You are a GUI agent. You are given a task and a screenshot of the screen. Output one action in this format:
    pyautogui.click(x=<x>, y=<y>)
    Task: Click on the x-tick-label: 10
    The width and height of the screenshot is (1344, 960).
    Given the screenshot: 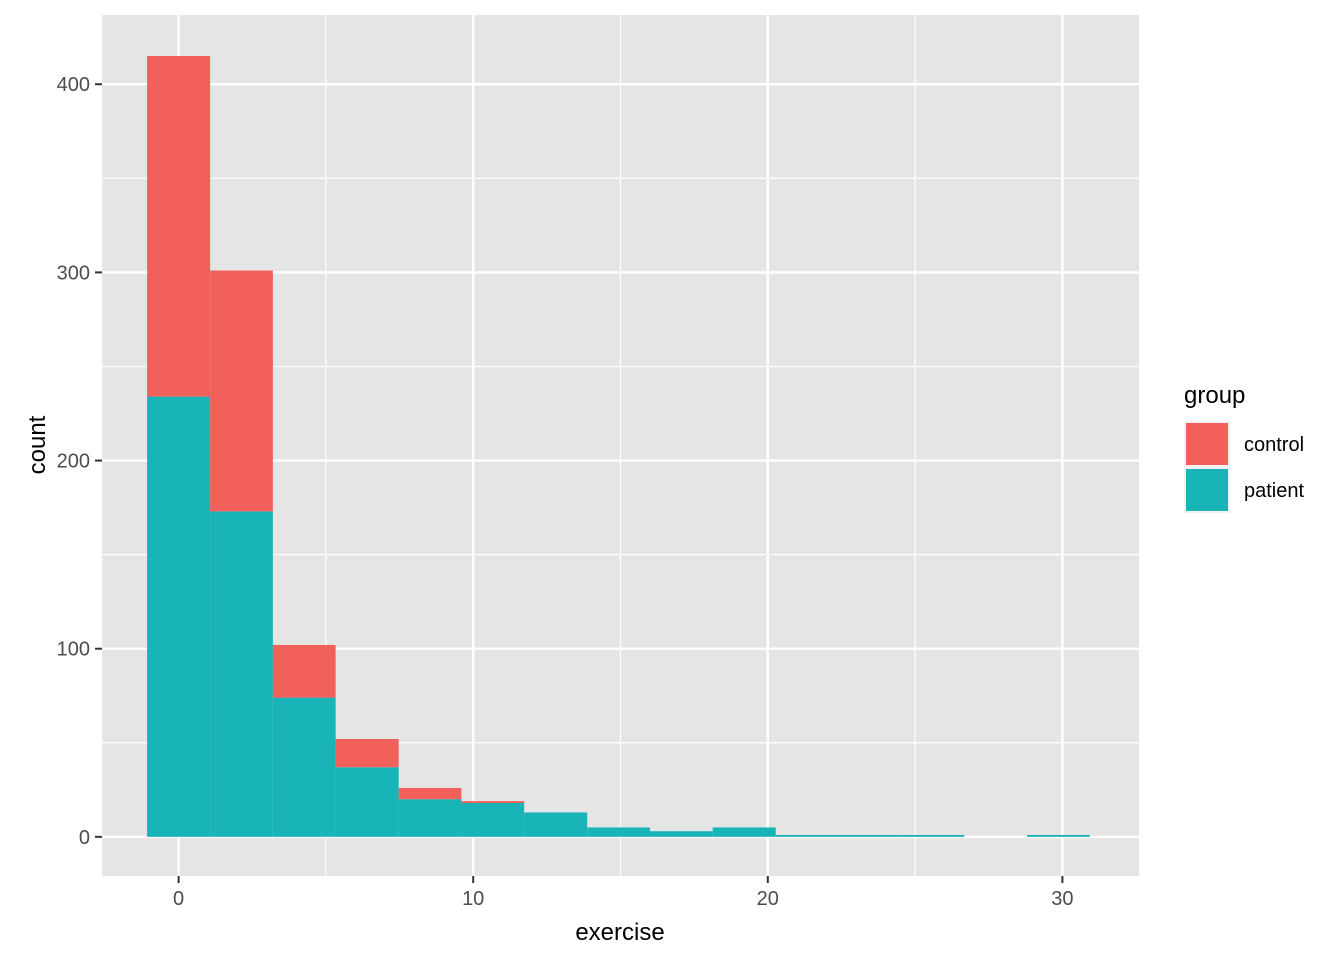 What is the action you would take?
    pyautogui.click(x=473, y=899)
    